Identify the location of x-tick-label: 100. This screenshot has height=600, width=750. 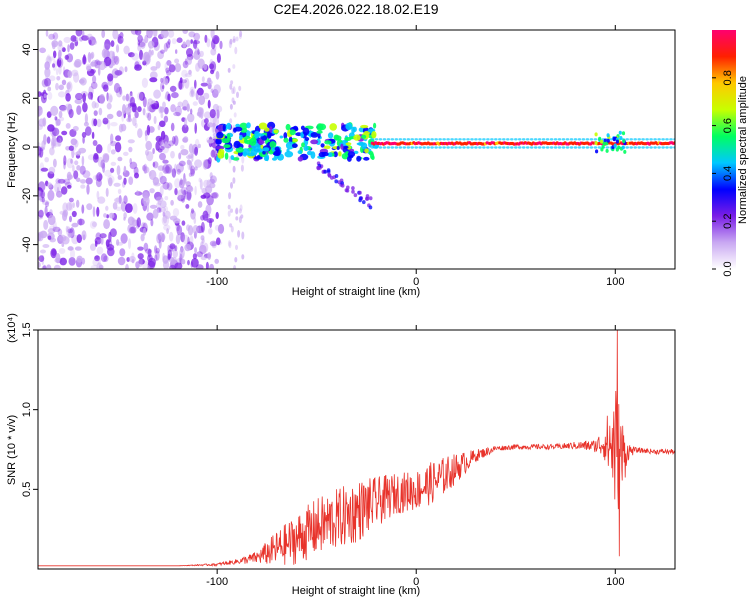
(615, 582).